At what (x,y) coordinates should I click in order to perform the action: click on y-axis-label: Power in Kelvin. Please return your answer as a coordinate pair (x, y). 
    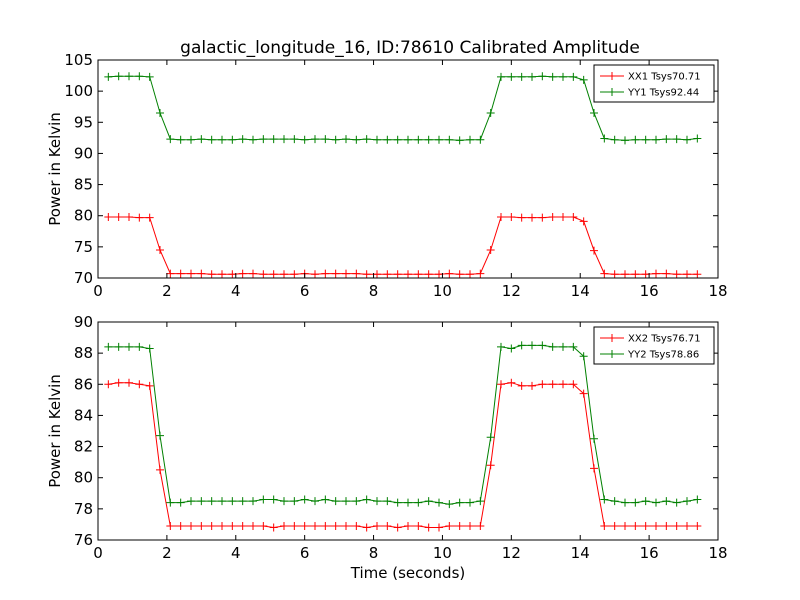
    Looking at the image, I should click on (55, 169).